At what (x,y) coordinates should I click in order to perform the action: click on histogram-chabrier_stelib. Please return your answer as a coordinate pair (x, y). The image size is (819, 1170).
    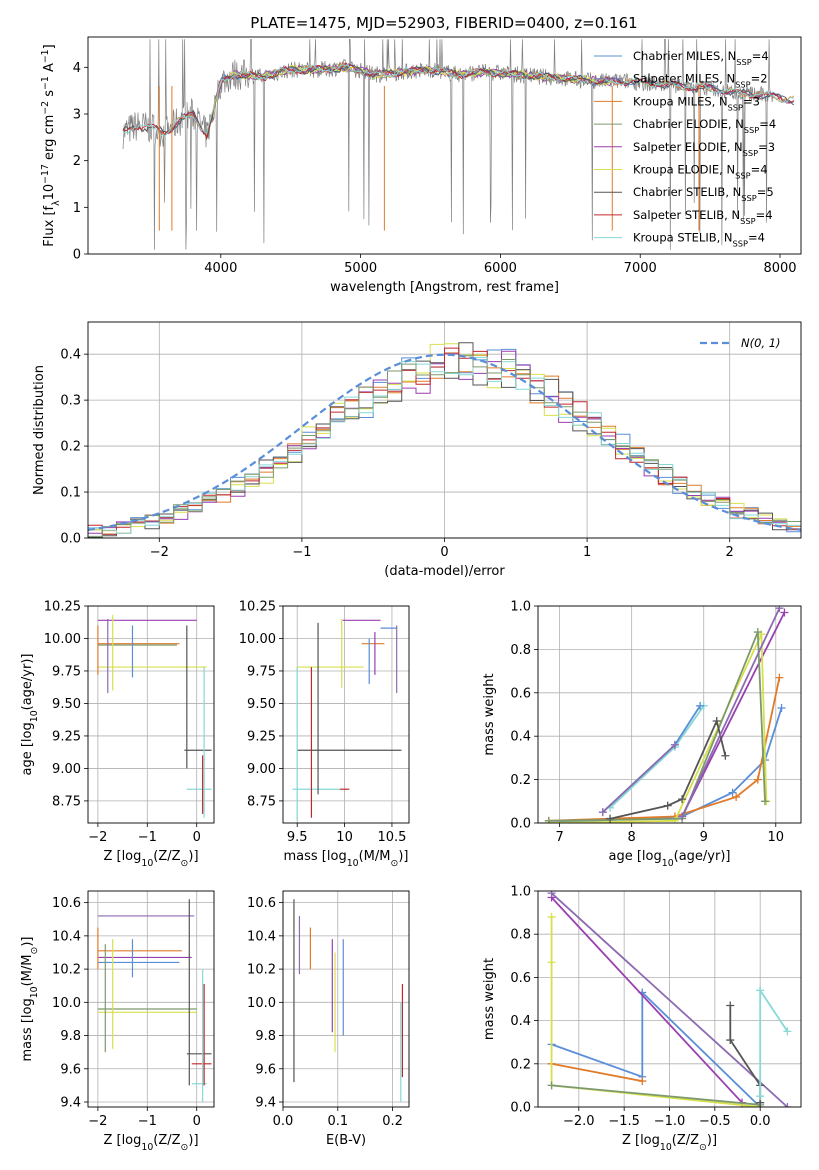
    Looking at the image, I should click on (444, 440).